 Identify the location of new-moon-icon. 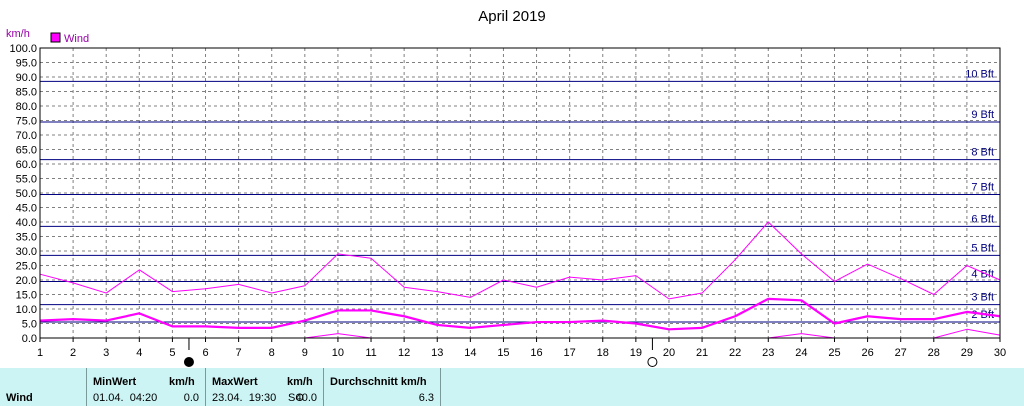
(188, 362).